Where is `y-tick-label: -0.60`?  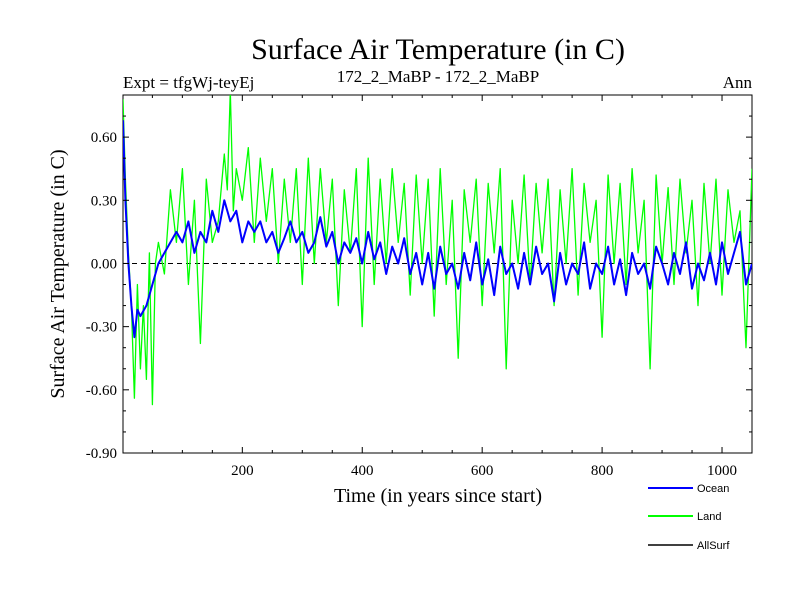
y-tick-label: -0.60 is located at coordinates (101, 391).